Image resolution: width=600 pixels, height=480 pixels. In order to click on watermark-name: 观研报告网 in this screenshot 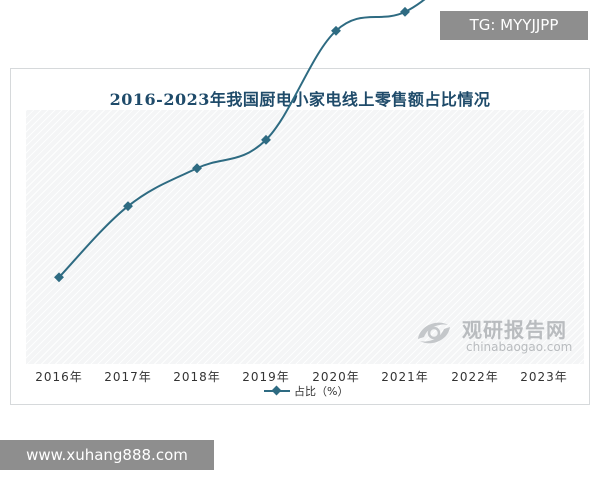, I will do `click(514, 330)`.